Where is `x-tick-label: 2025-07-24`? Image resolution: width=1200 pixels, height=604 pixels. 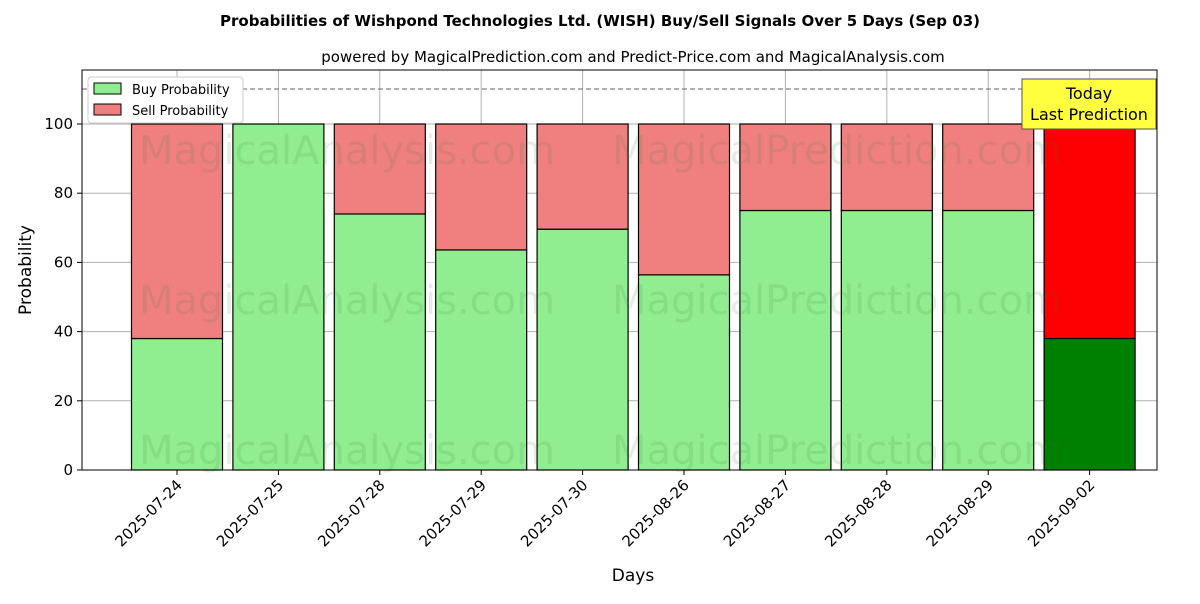
x-tick-label: 2025-07-24 is located at coordinates (148, 513).